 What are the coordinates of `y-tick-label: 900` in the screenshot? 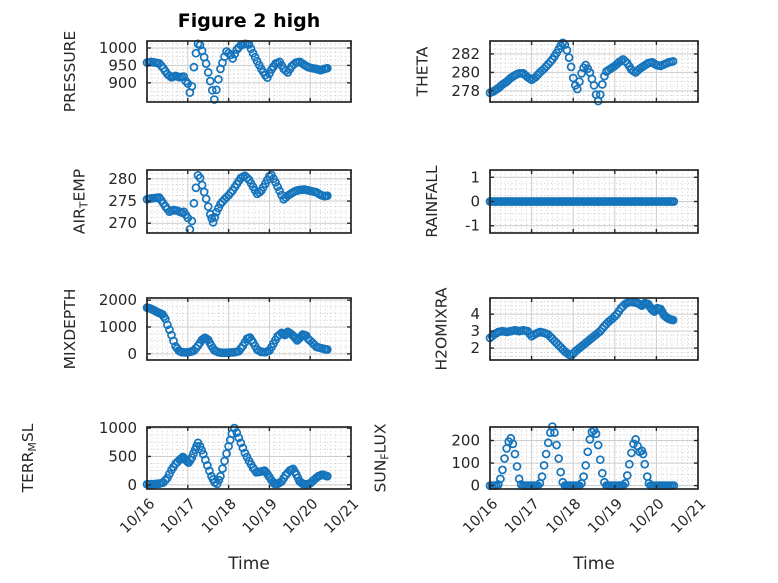 It's located at (122, 83).